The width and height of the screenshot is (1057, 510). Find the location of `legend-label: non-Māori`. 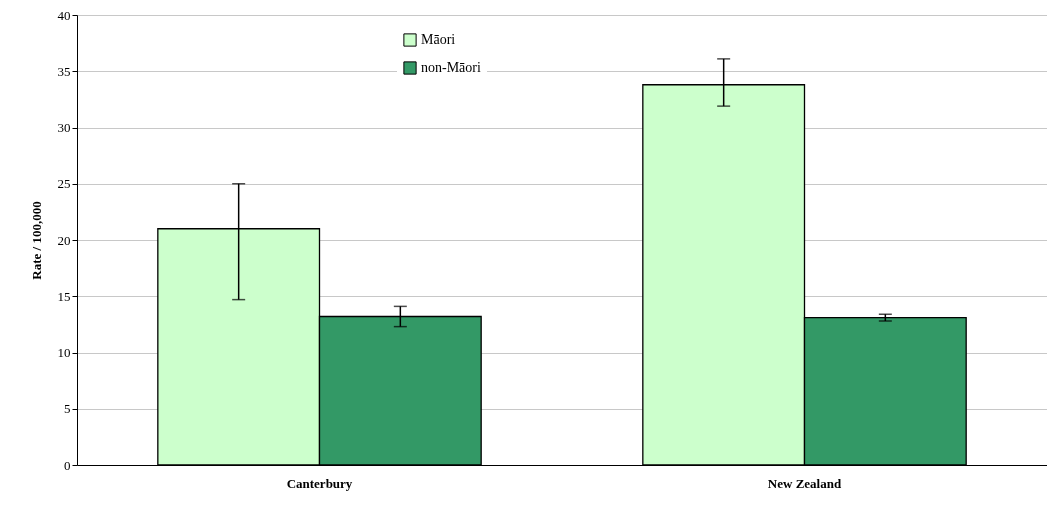

legend-label: non-Māori is located at coordinates (451, 67).